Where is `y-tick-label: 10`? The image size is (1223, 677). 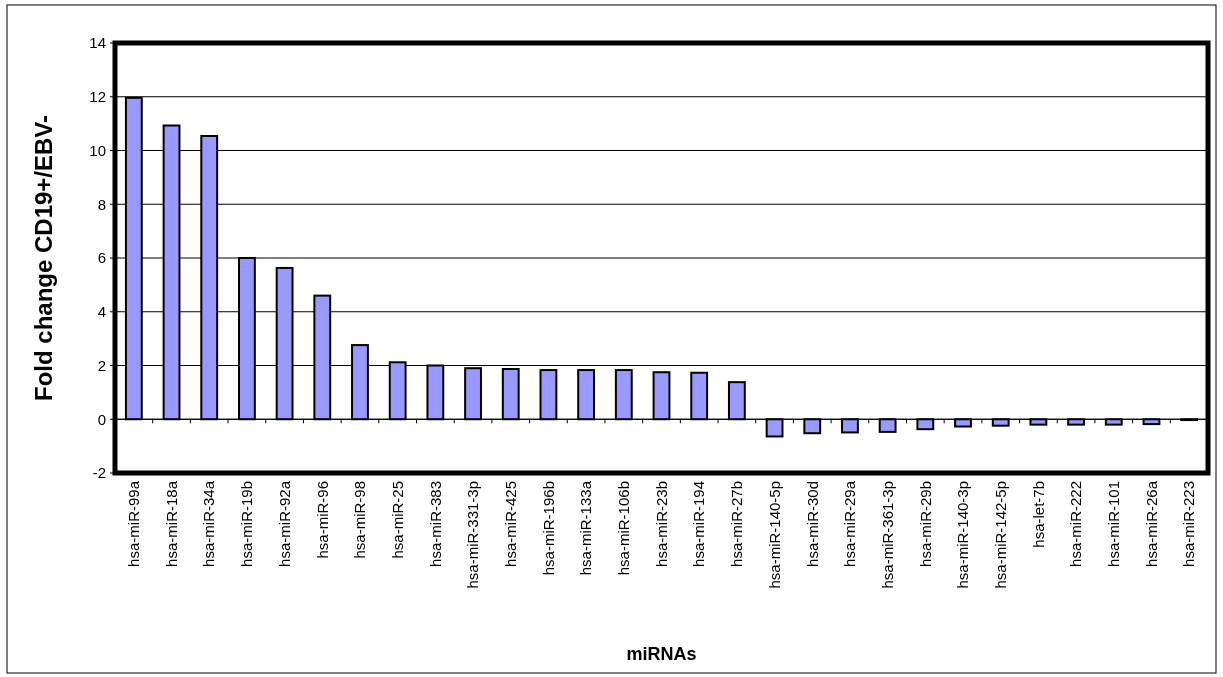
y-tick-label: 10 is located at coordinates (97, 150).